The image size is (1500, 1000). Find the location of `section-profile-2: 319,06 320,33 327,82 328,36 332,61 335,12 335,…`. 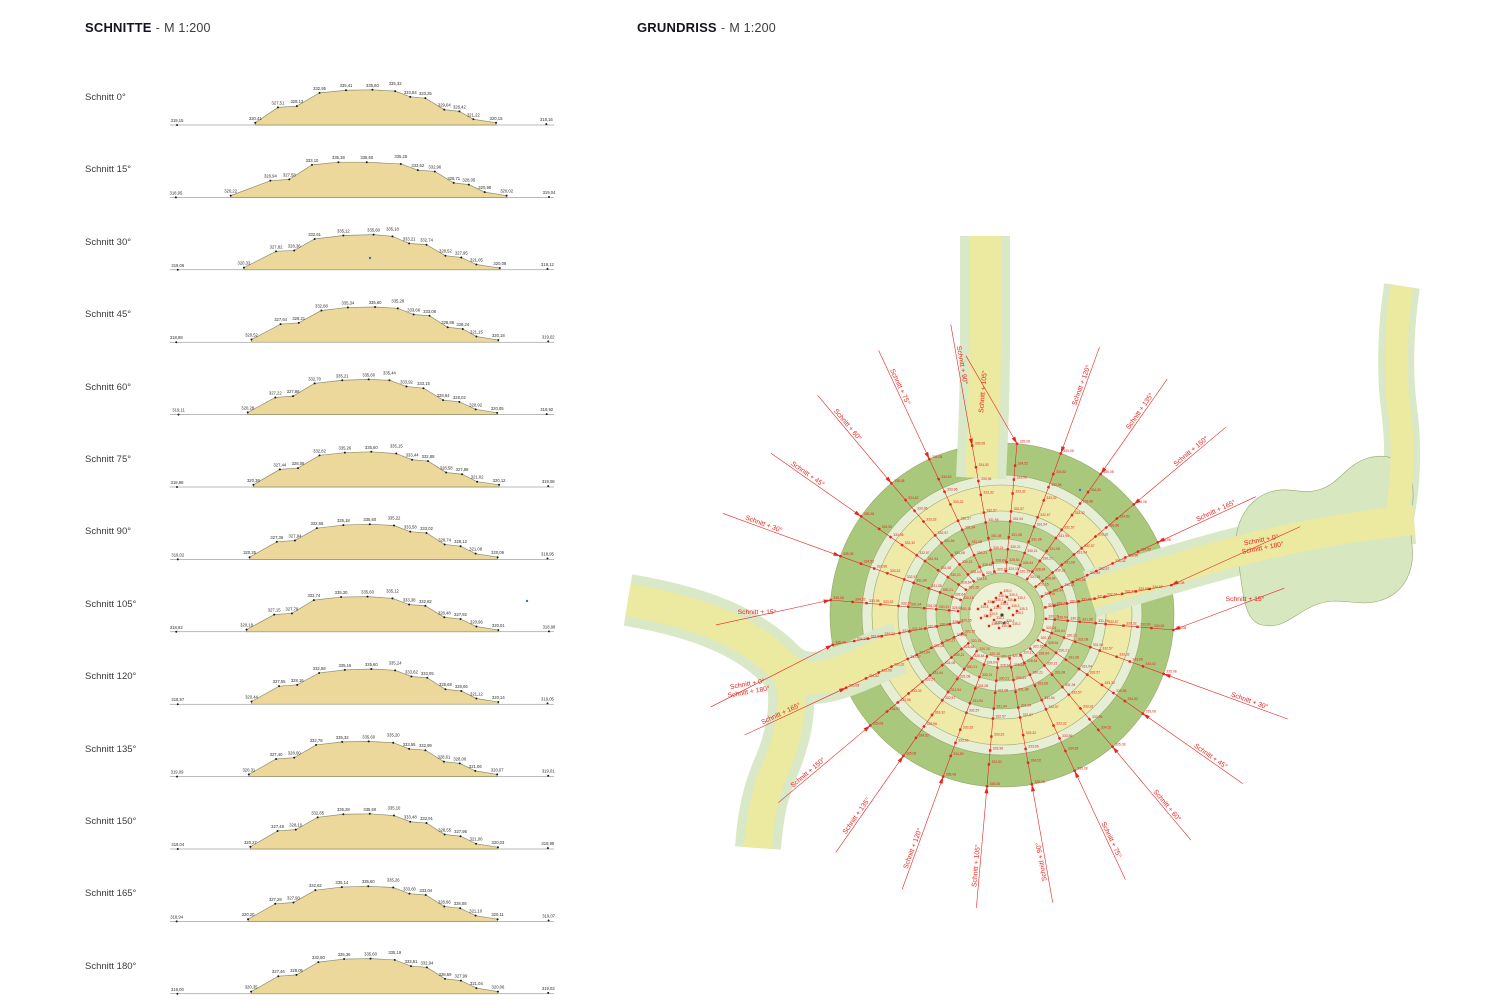

section-profile-2: 319,06 320,33 327,82 328,36 332,61 335,12 335,… is located at coordinates (362, 248).